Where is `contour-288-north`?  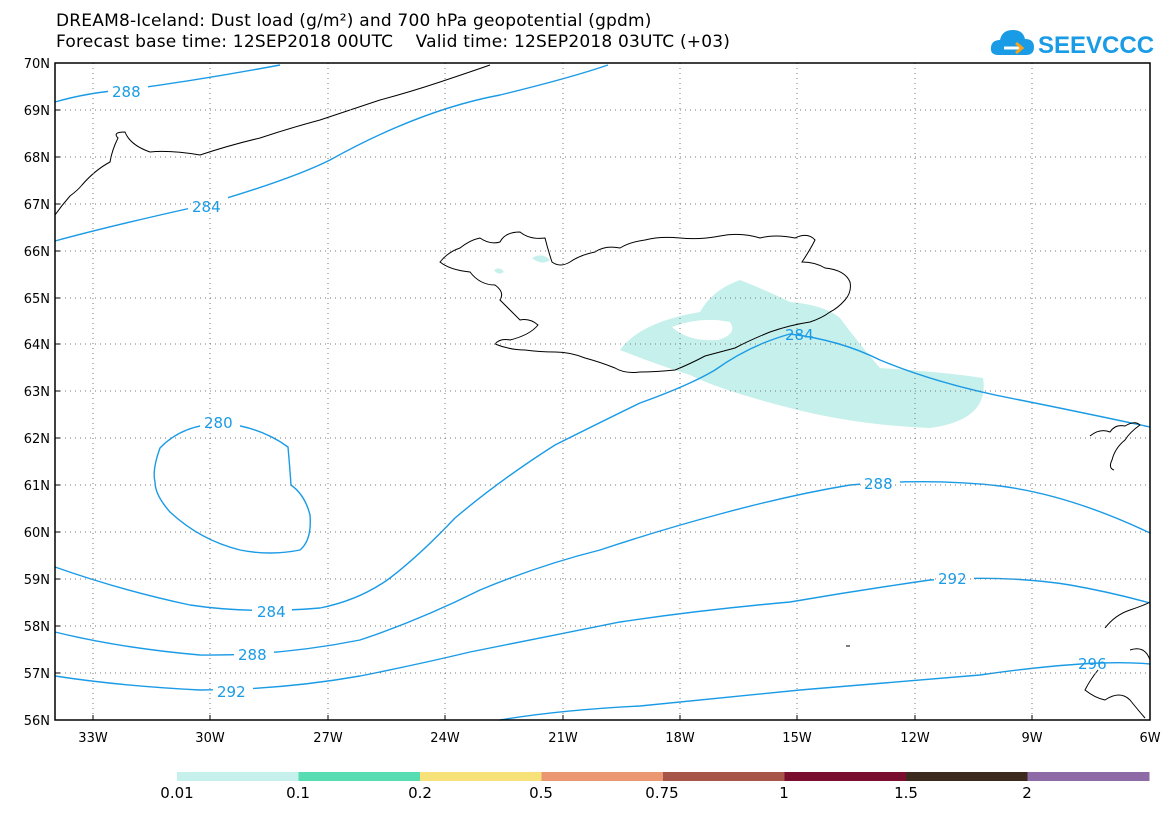
contour-288-north is located at coordinates (167, 83).